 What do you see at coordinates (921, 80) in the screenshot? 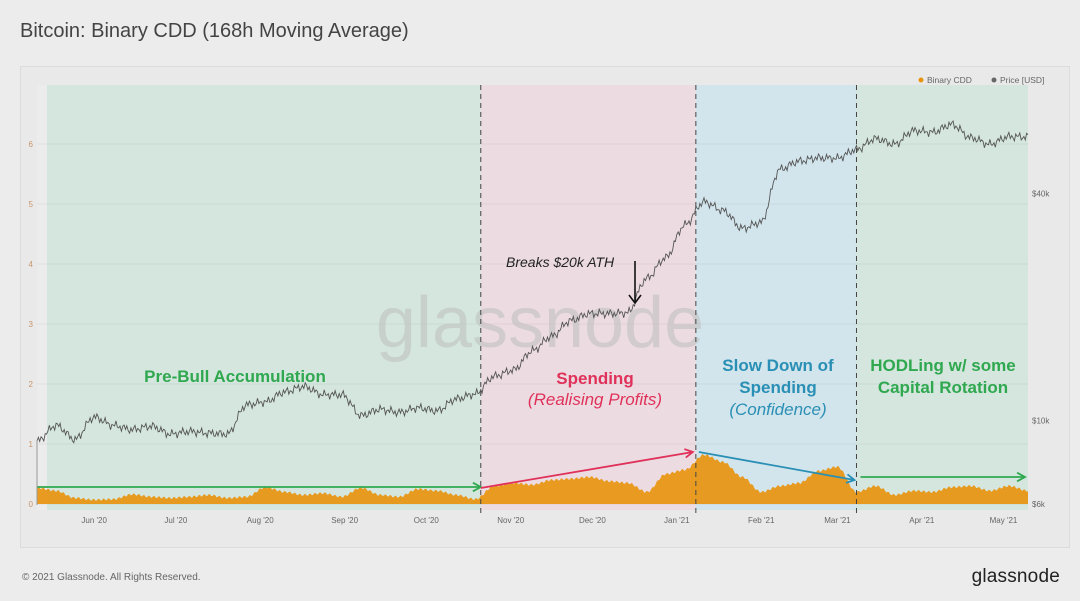
I see `legend-cdd-marker` at bounding box center [921, 80].